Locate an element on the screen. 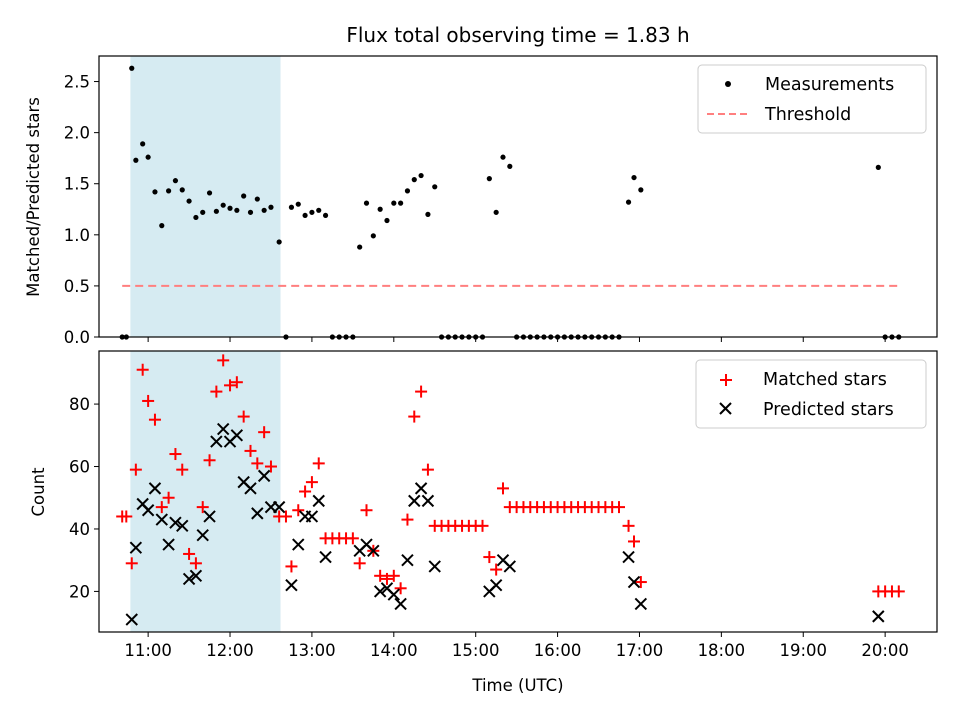  legend-box is located at coordinates (812, 99).